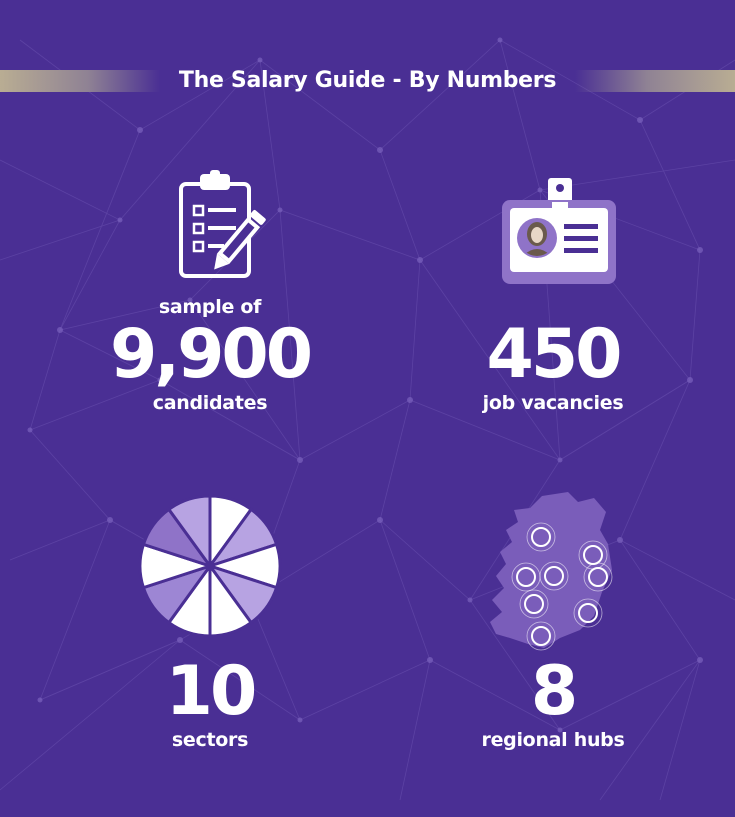 The height and width of the screenshot is (817, 735). I want to click on banner-bar-right, so click(655, 81).